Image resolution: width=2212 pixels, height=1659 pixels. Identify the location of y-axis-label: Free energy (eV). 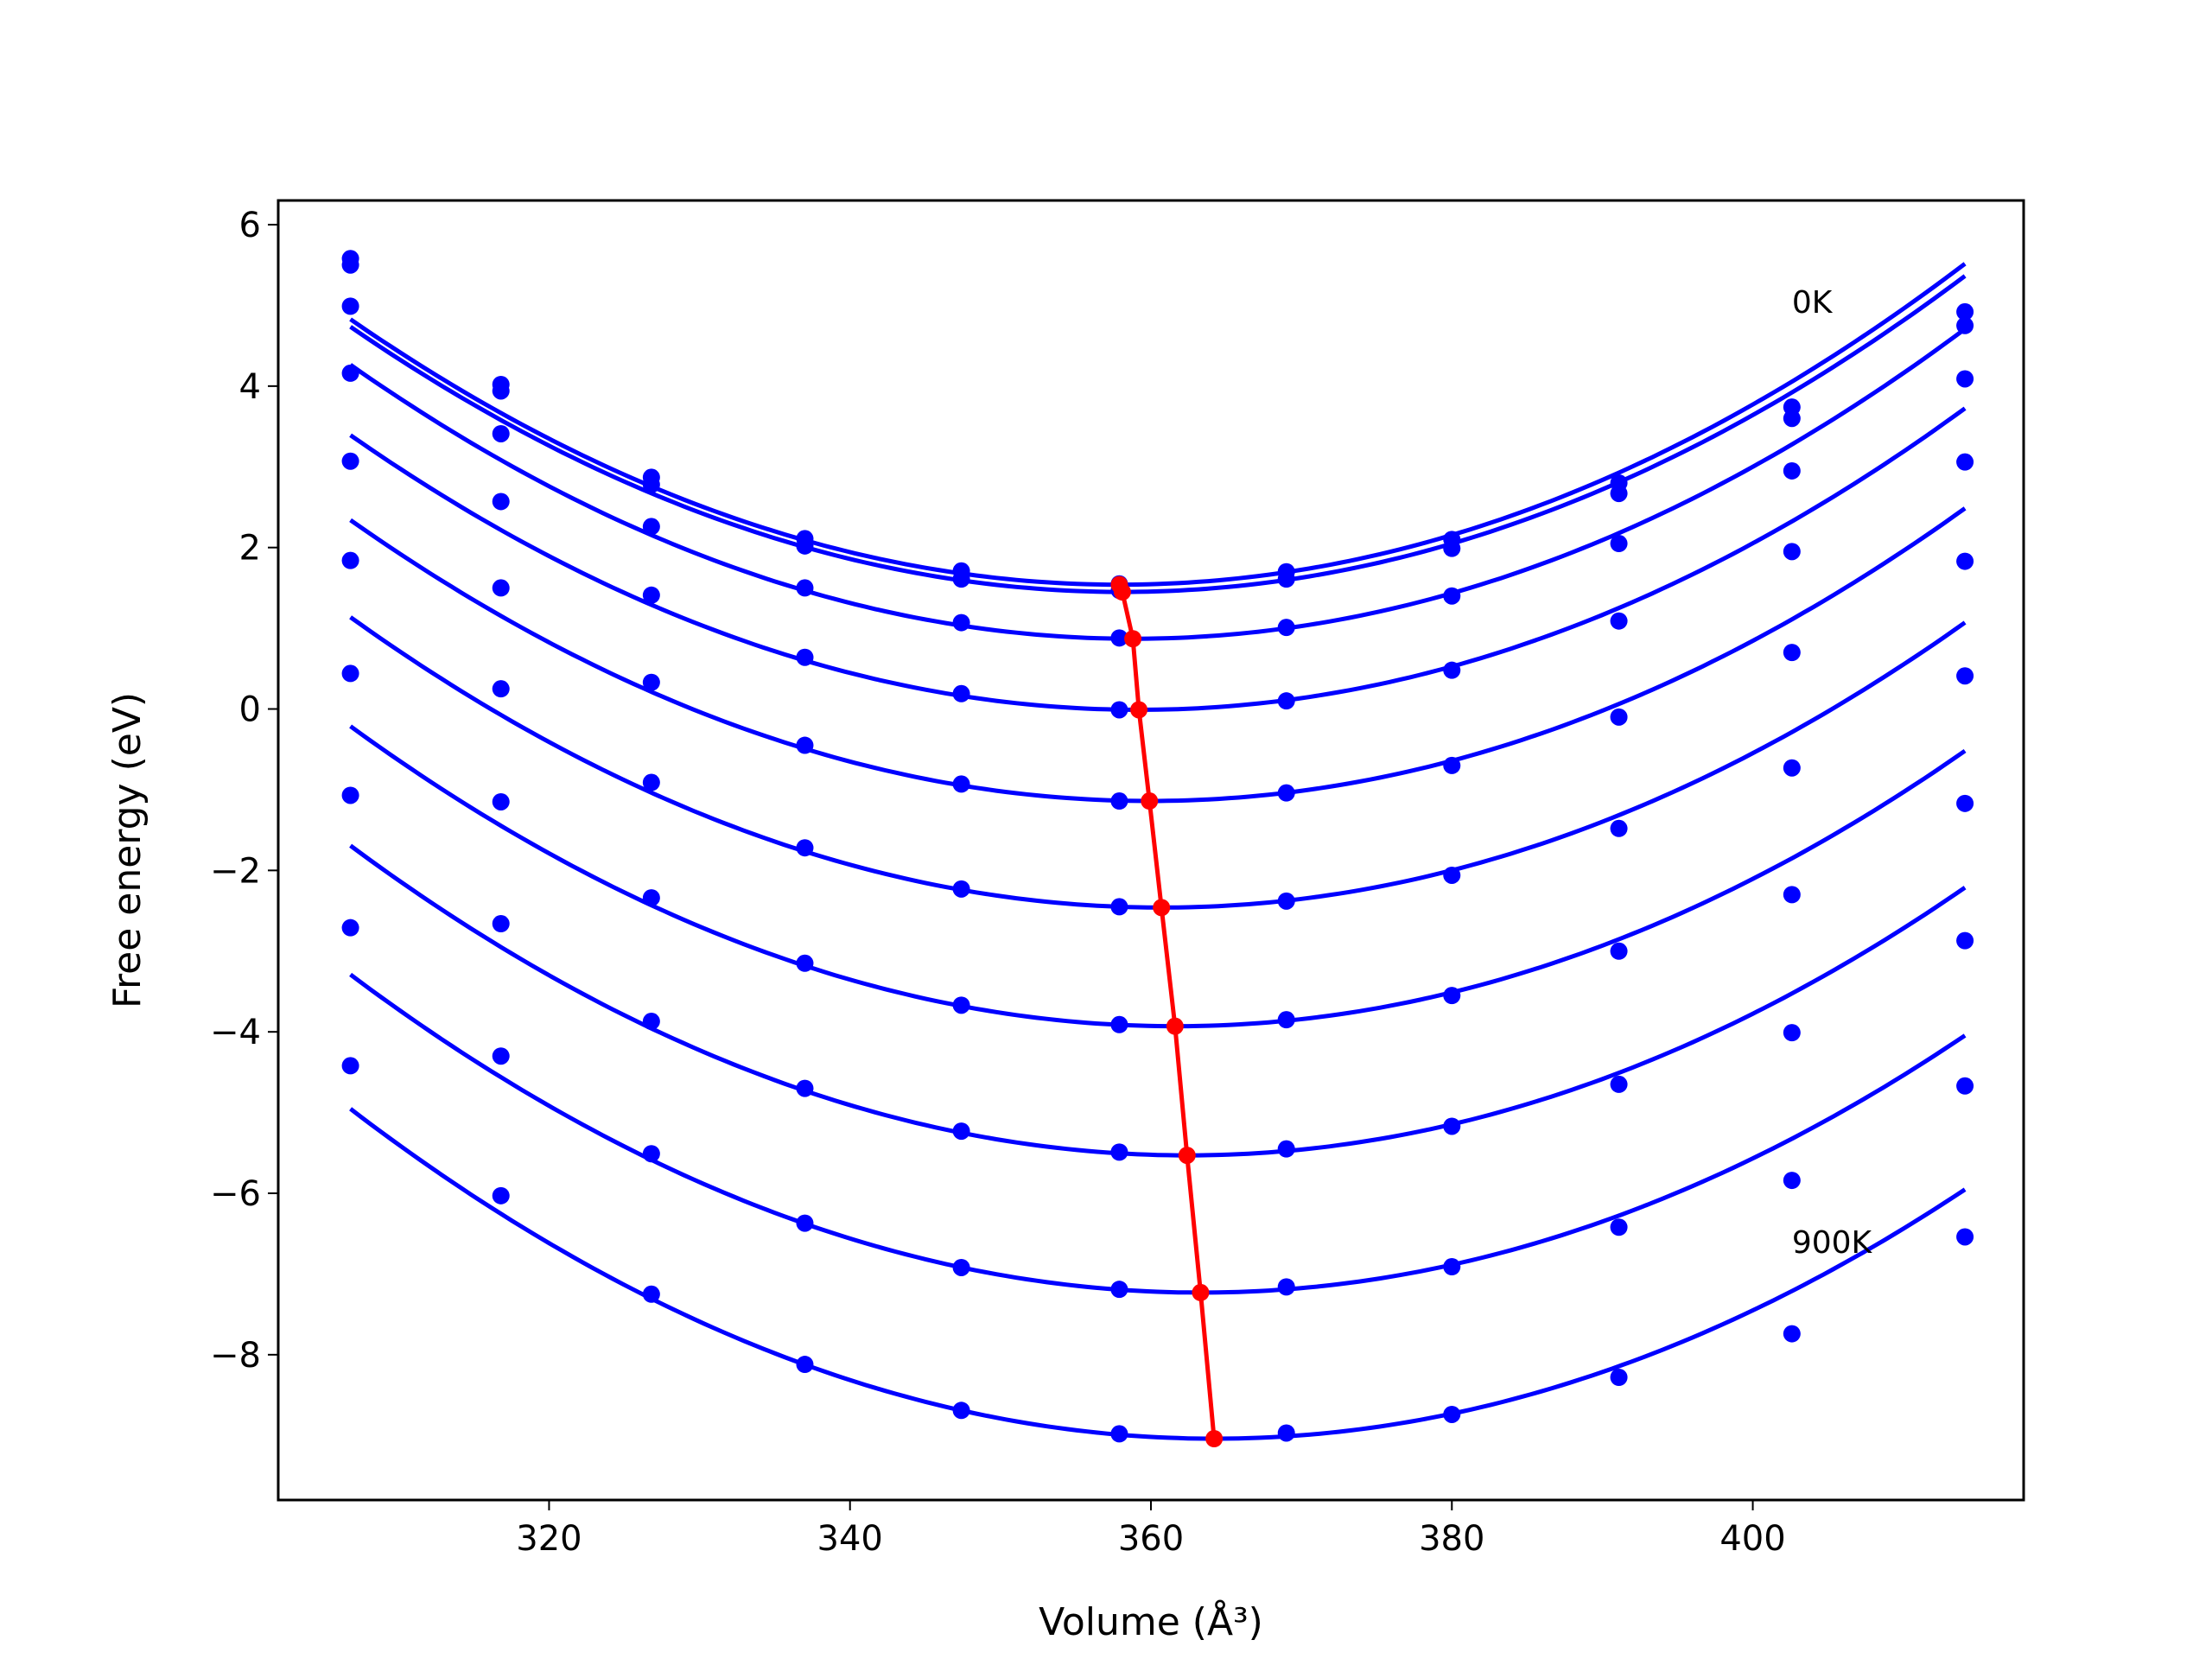
(127, 850).